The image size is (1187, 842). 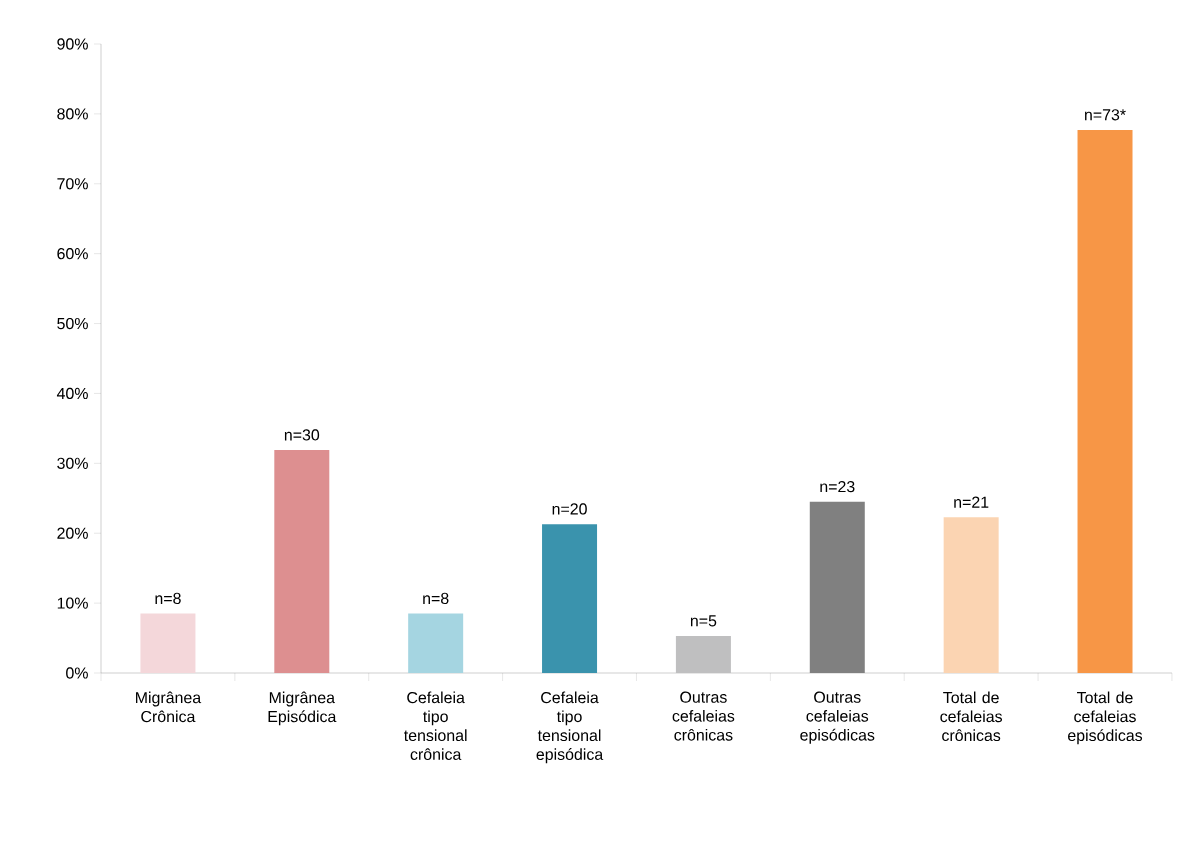 I want to click on y-tick-label: 20%, so click(x=72, y=533).